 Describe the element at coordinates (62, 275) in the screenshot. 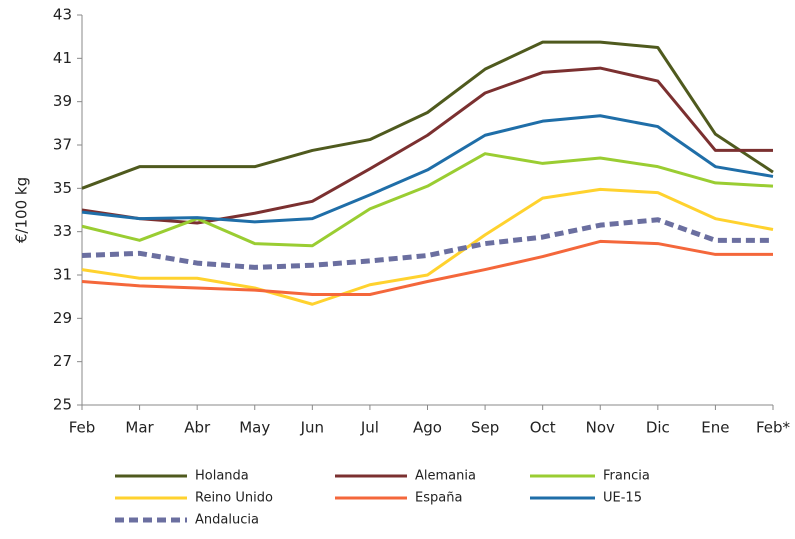

I see `y-tick-label: 31` at that location.